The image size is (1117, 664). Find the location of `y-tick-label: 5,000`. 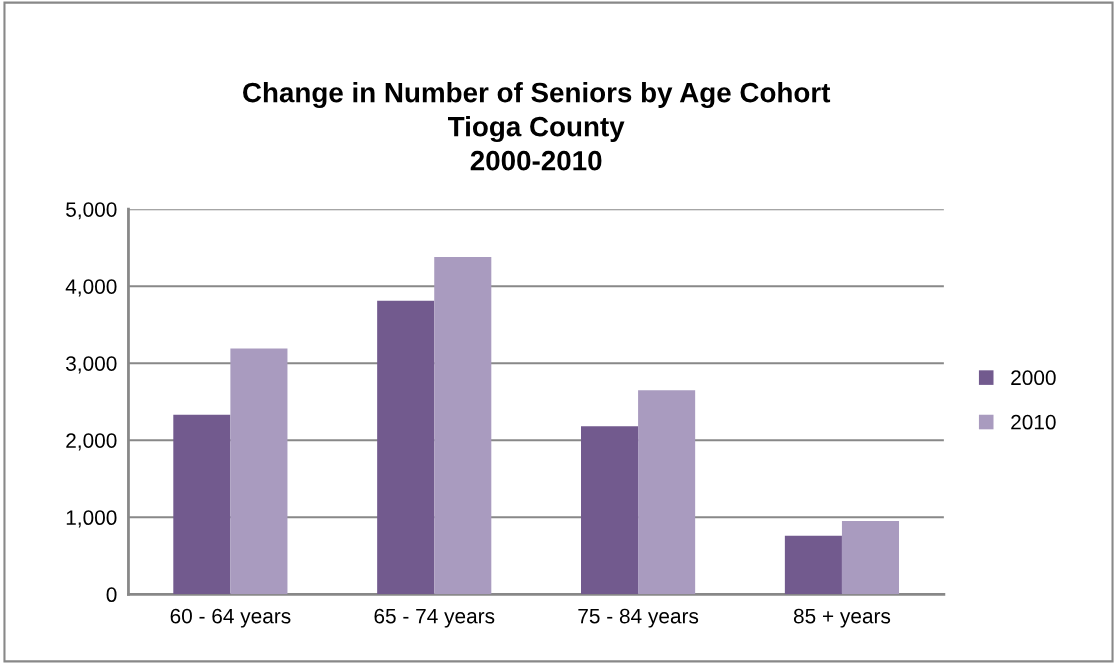

y-tick-label: 5,000 is located at coordinates (91, 211).